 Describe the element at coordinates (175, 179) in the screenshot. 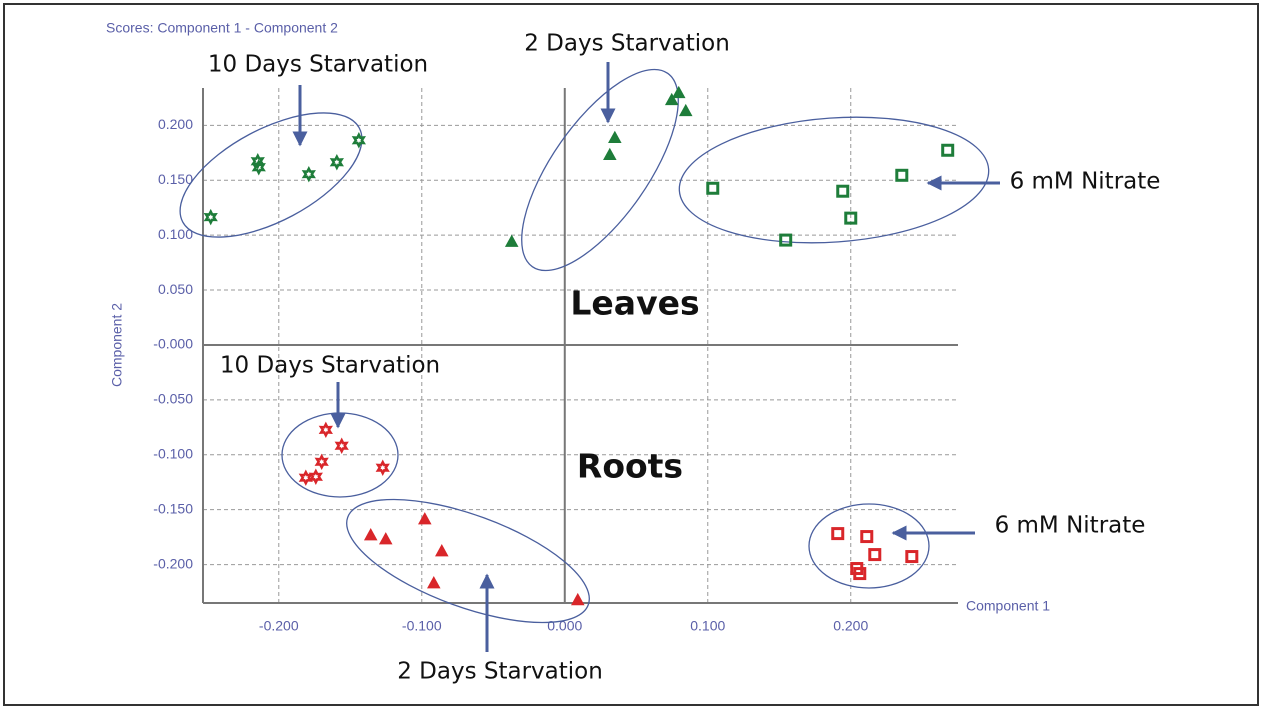

I see `y-tick-label: 0.150` at that location.